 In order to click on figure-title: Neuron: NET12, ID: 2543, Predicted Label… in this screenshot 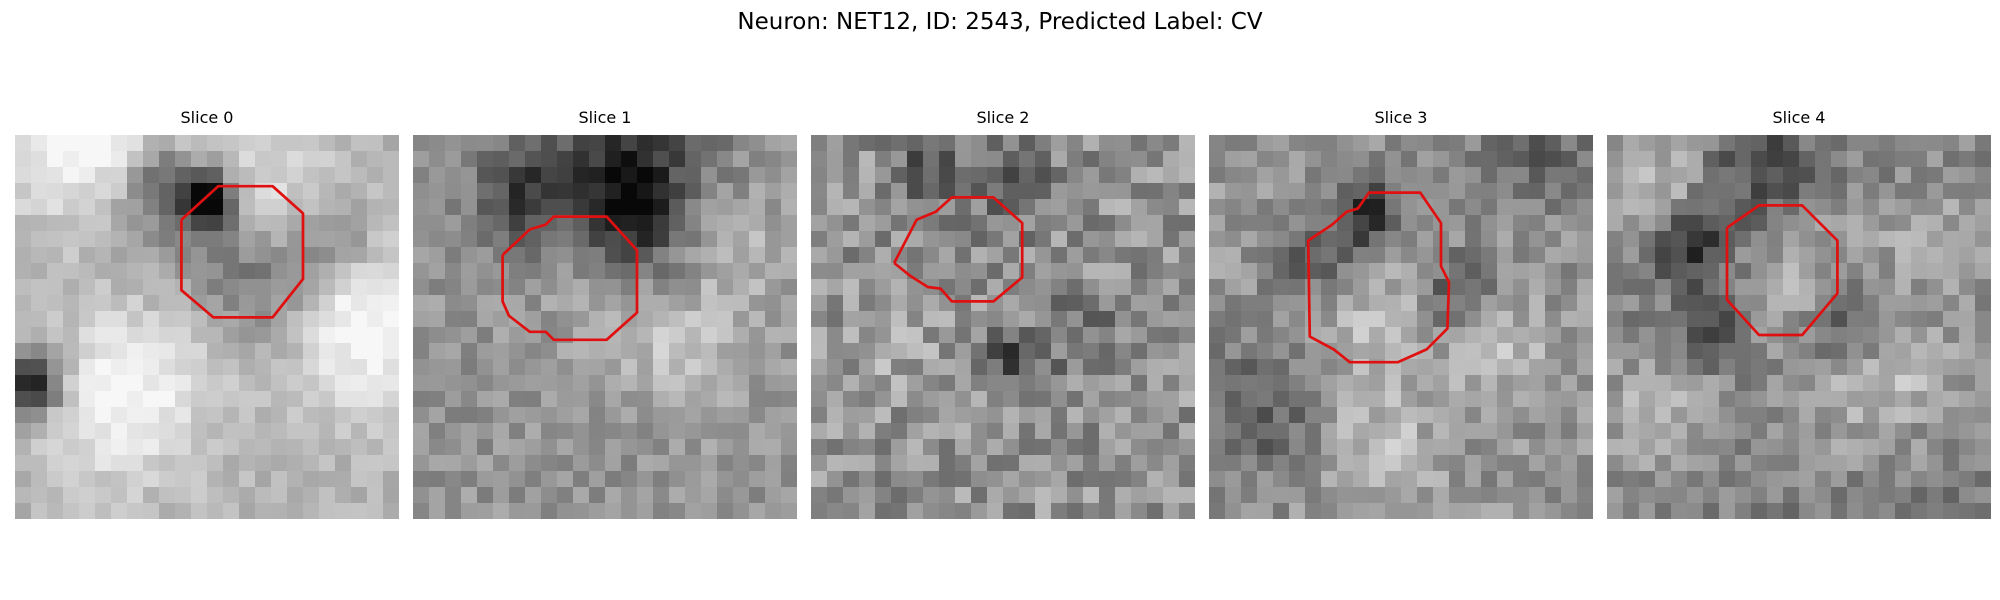, I will do `click(1000, 22)`.